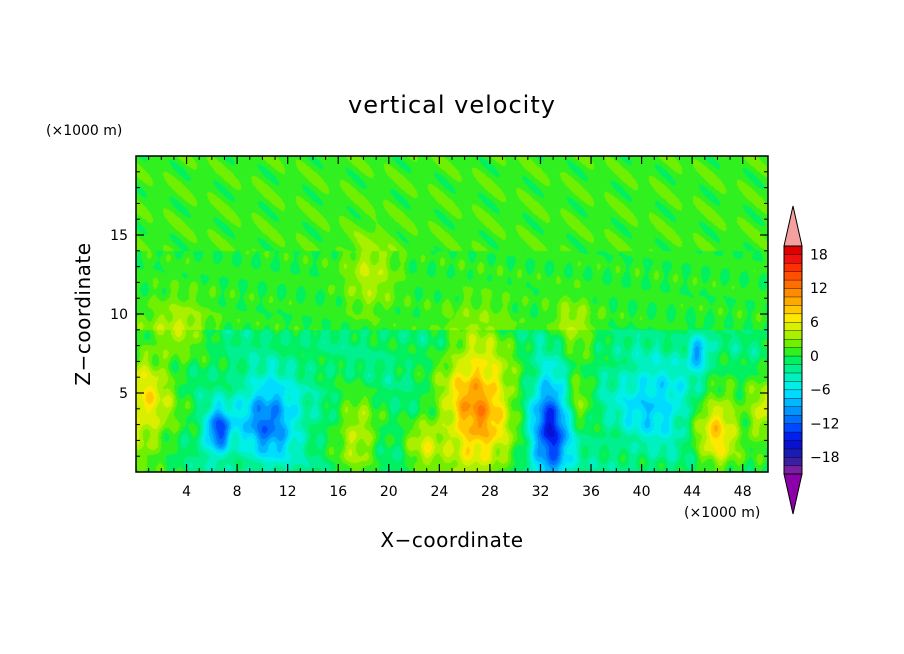 The height and width of the screenshot is (654, 904). I want to click on colorbar-tick-label: 18, so click(819, 255).